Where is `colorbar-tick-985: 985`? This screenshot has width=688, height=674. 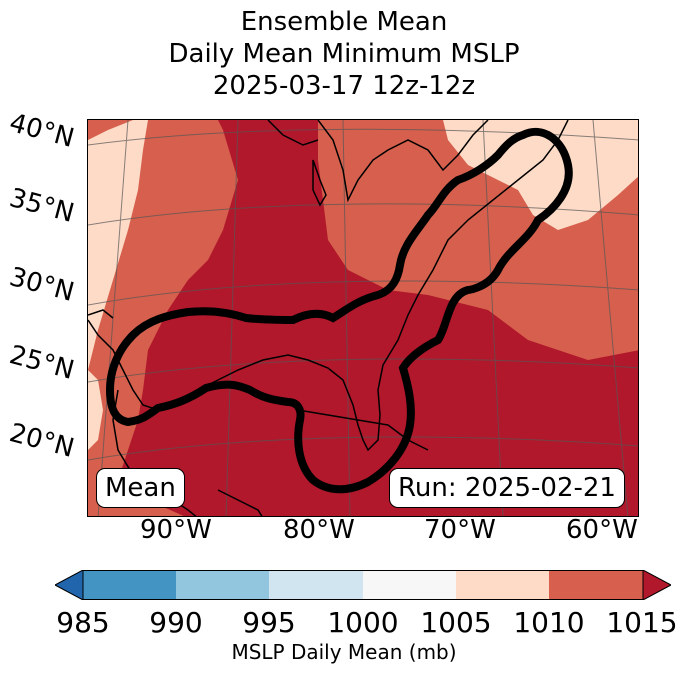
colorbar-tick-985: 985 is located at coordinates (83, 622).